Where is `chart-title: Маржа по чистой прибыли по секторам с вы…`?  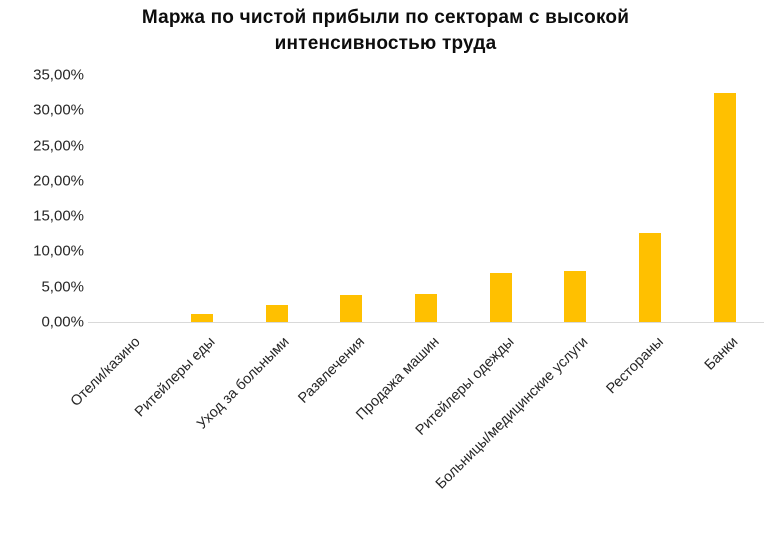
chart-title: Маржа по чистой прибыли по секторам с вы… is located at coordinates (385, 30).